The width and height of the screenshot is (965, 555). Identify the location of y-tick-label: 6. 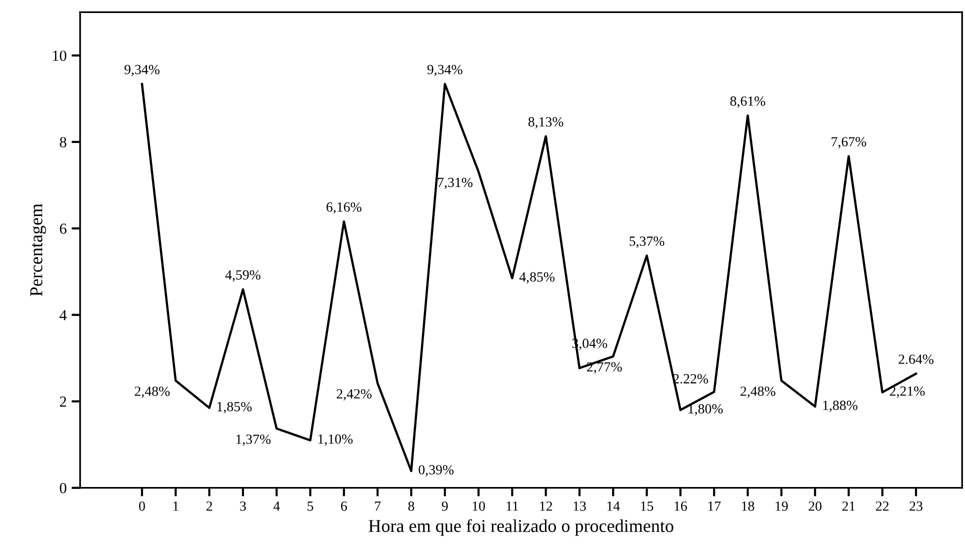
(63, 229).